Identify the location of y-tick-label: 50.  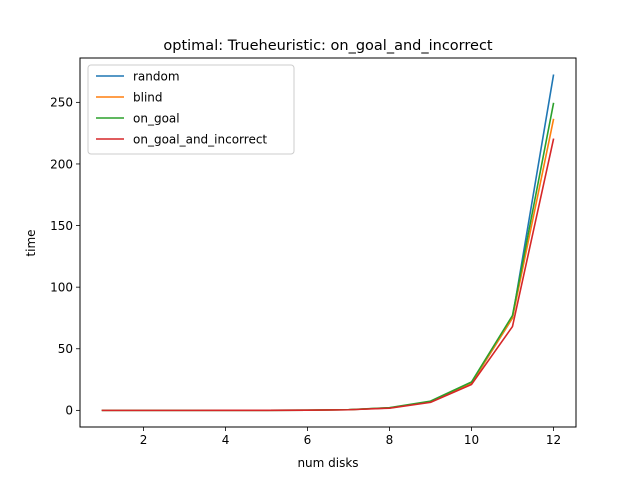
(65, 349).